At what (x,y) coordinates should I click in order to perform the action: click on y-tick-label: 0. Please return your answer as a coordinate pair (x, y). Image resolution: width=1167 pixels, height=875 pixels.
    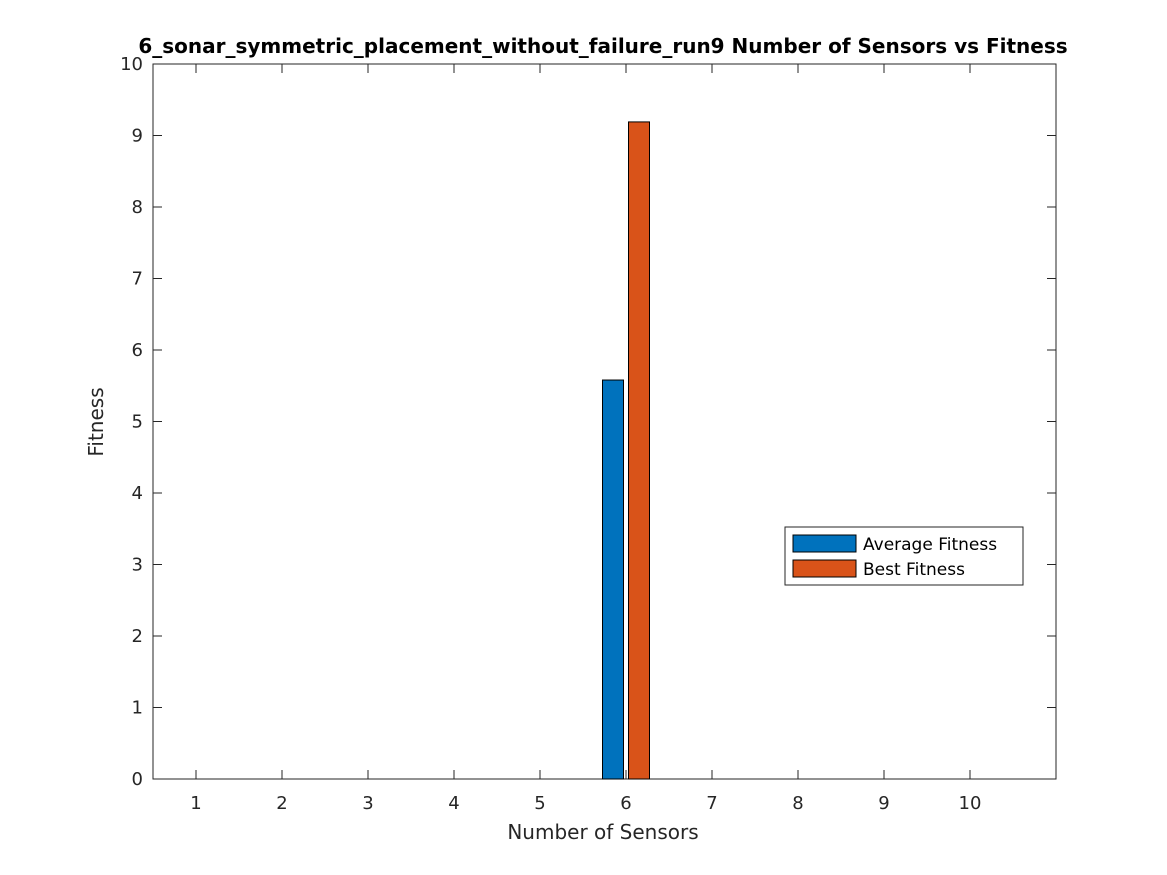
    Looking at the image, I should click on (137, 779).